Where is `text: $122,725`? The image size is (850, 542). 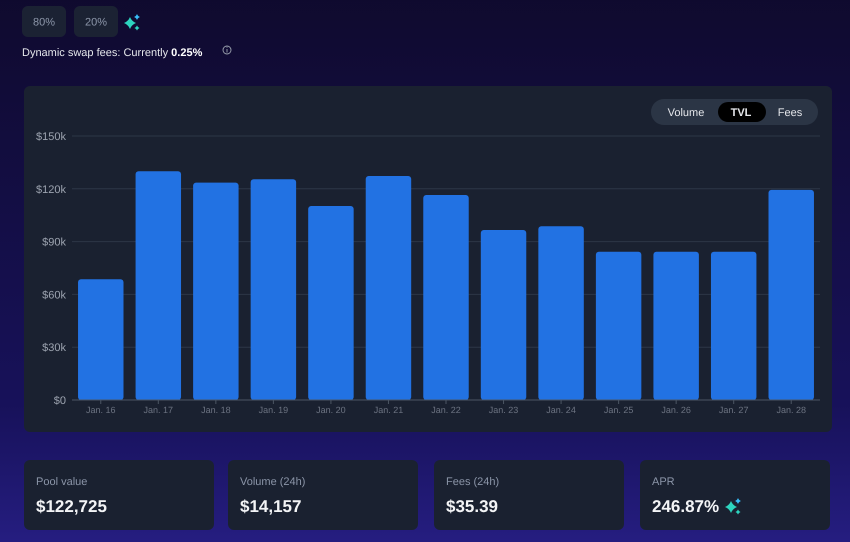
text: $122,725 is located at coordinates (71, 506).